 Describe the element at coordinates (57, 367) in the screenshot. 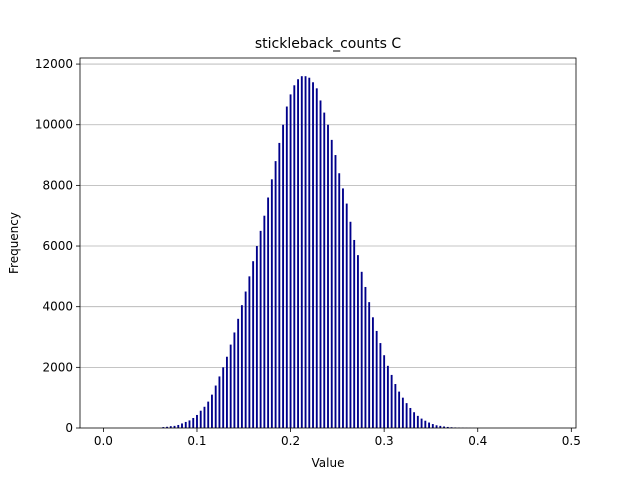

I see `y-tick-label: 2000` at that location.